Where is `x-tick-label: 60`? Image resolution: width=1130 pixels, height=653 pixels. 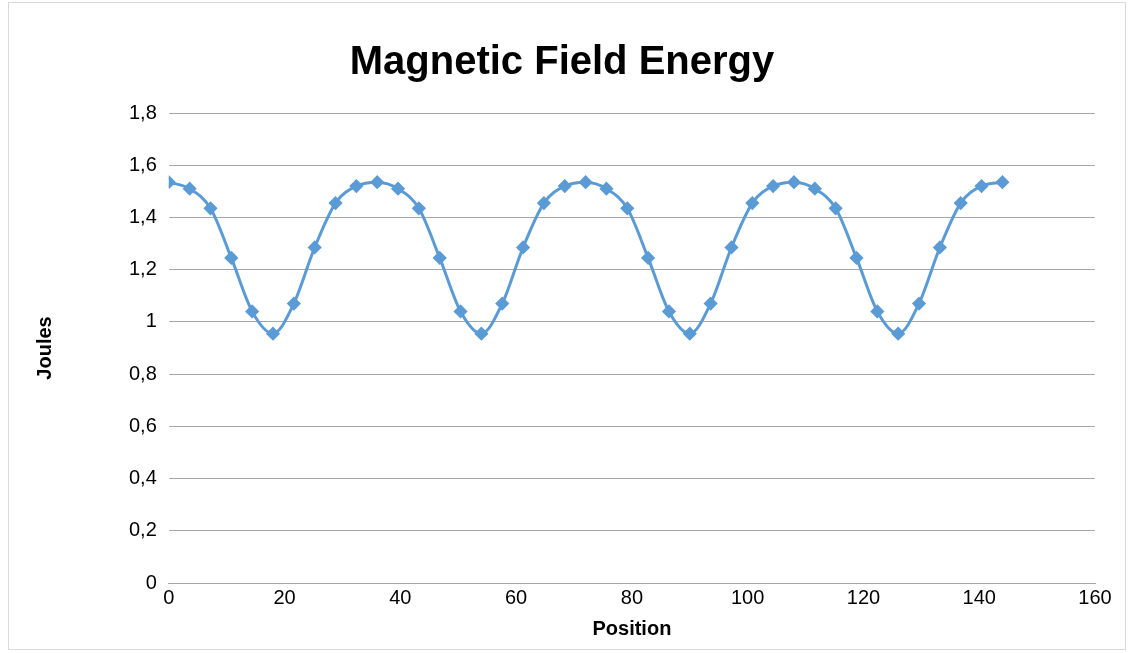 x-tick-label: 60 is located at coordinates (516, 596).